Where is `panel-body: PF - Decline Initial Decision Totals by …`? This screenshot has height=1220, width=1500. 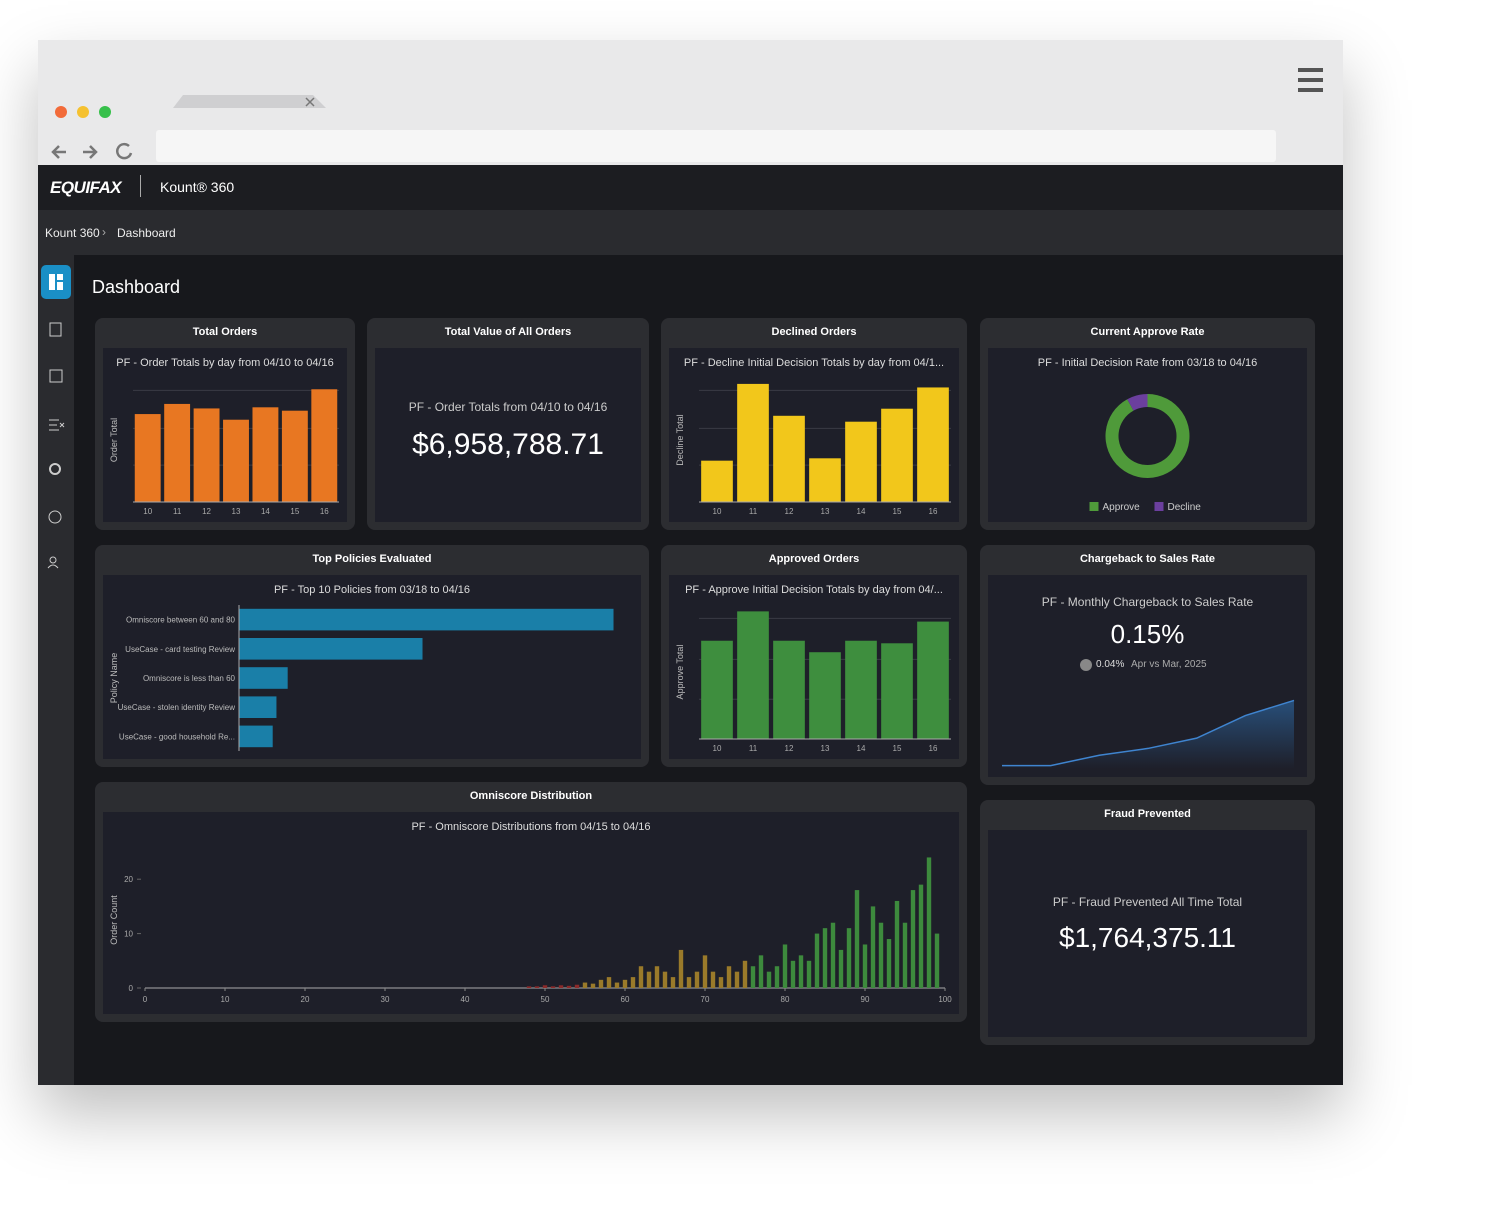 panel-body: PF - Decline Initial Decision Totals by … is located at coordinates (814, 435).